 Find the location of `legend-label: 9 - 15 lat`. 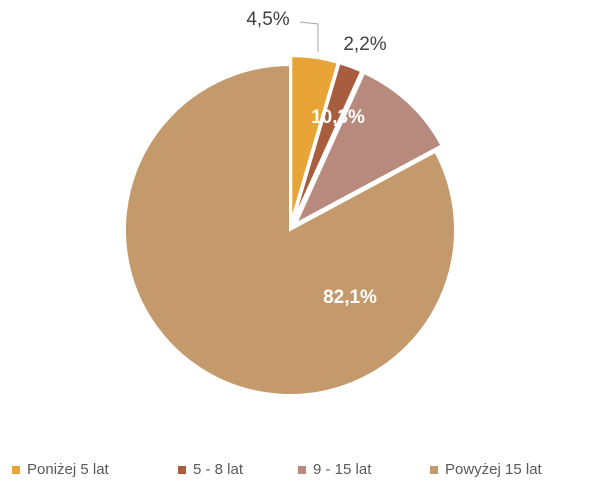

legend-label: 9 - 15 lat is located at coordinates (342, 469).